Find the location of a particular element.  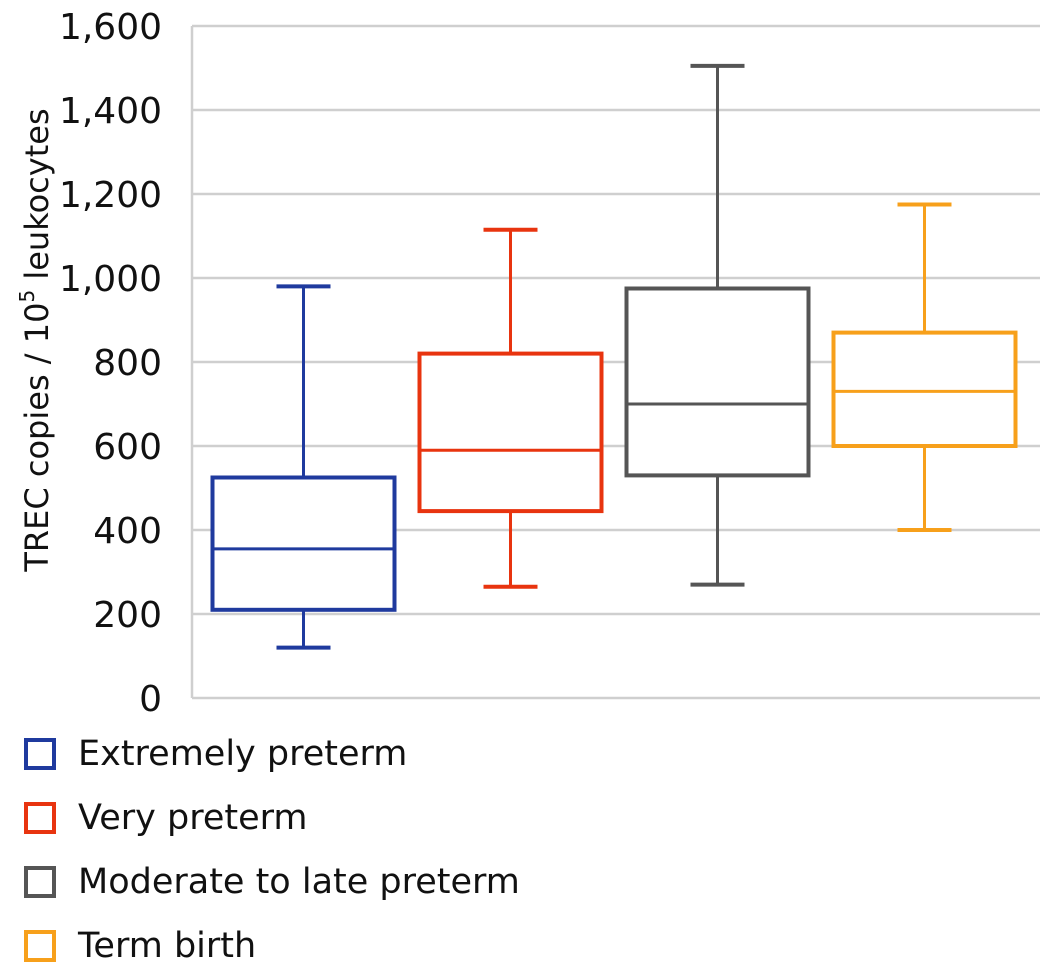

legend-label: Moderate to late preterm is located at coordinates (299, 882).